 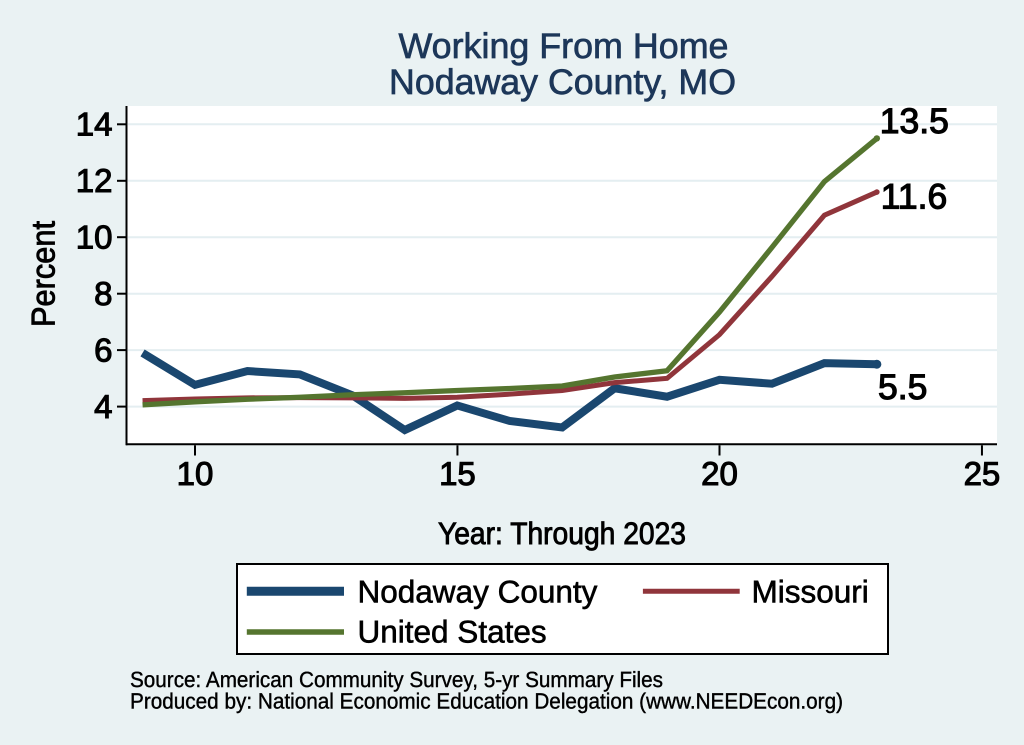 What do you see at coordinates (914, 121) in the screenshot?
I see `svg-text: 13.5` at bounding box center [914, 121].